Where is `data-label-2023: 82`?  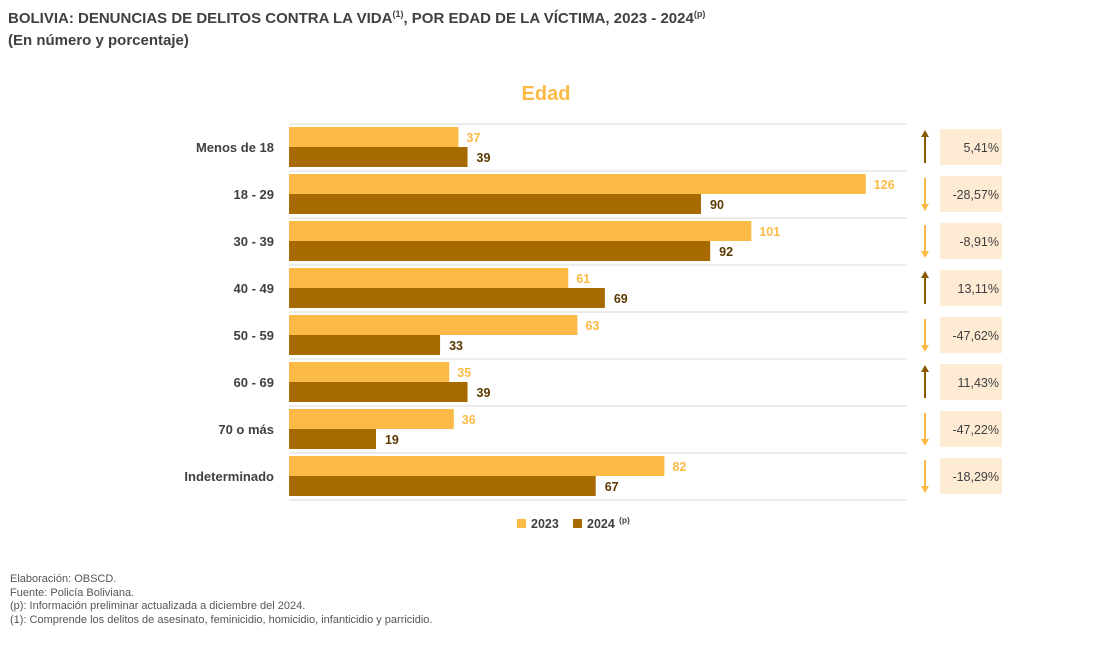
data-label-2023: 82 is located at coordinates (679, 467).